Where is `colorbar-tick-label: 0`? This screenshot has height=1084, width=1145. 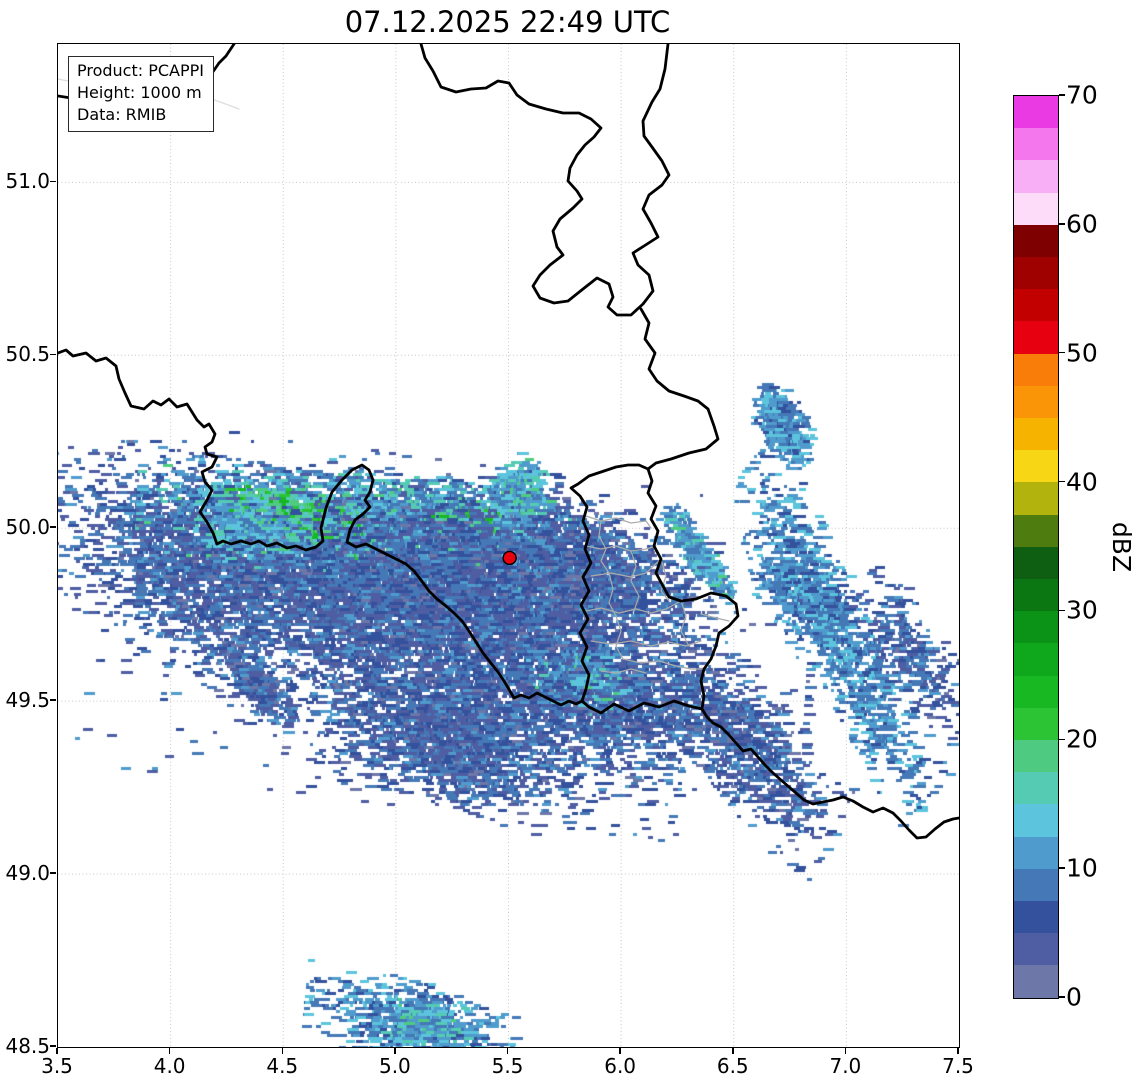 colorbar-tick-label: 0 is located at coordinates (1074, 997).